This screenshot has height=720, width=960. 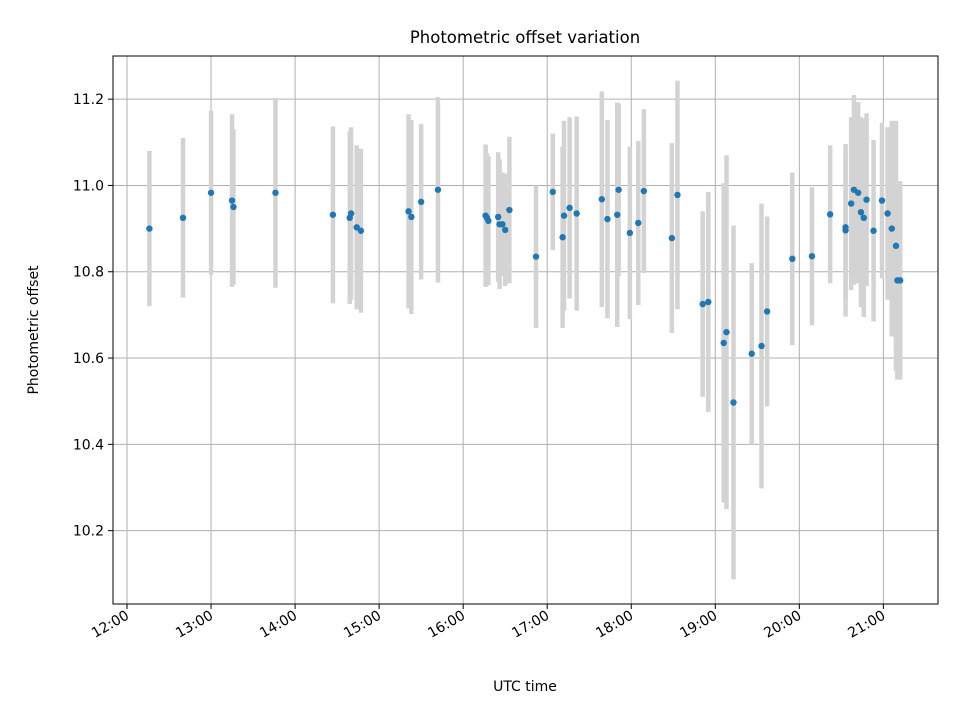 What do you see at coordinates (93, 316) in the screenshot?
I see `y-axis-ticks: 10.2 10.4 10.6 10.8 11.0 11.2` at bounding box center [93, 316].